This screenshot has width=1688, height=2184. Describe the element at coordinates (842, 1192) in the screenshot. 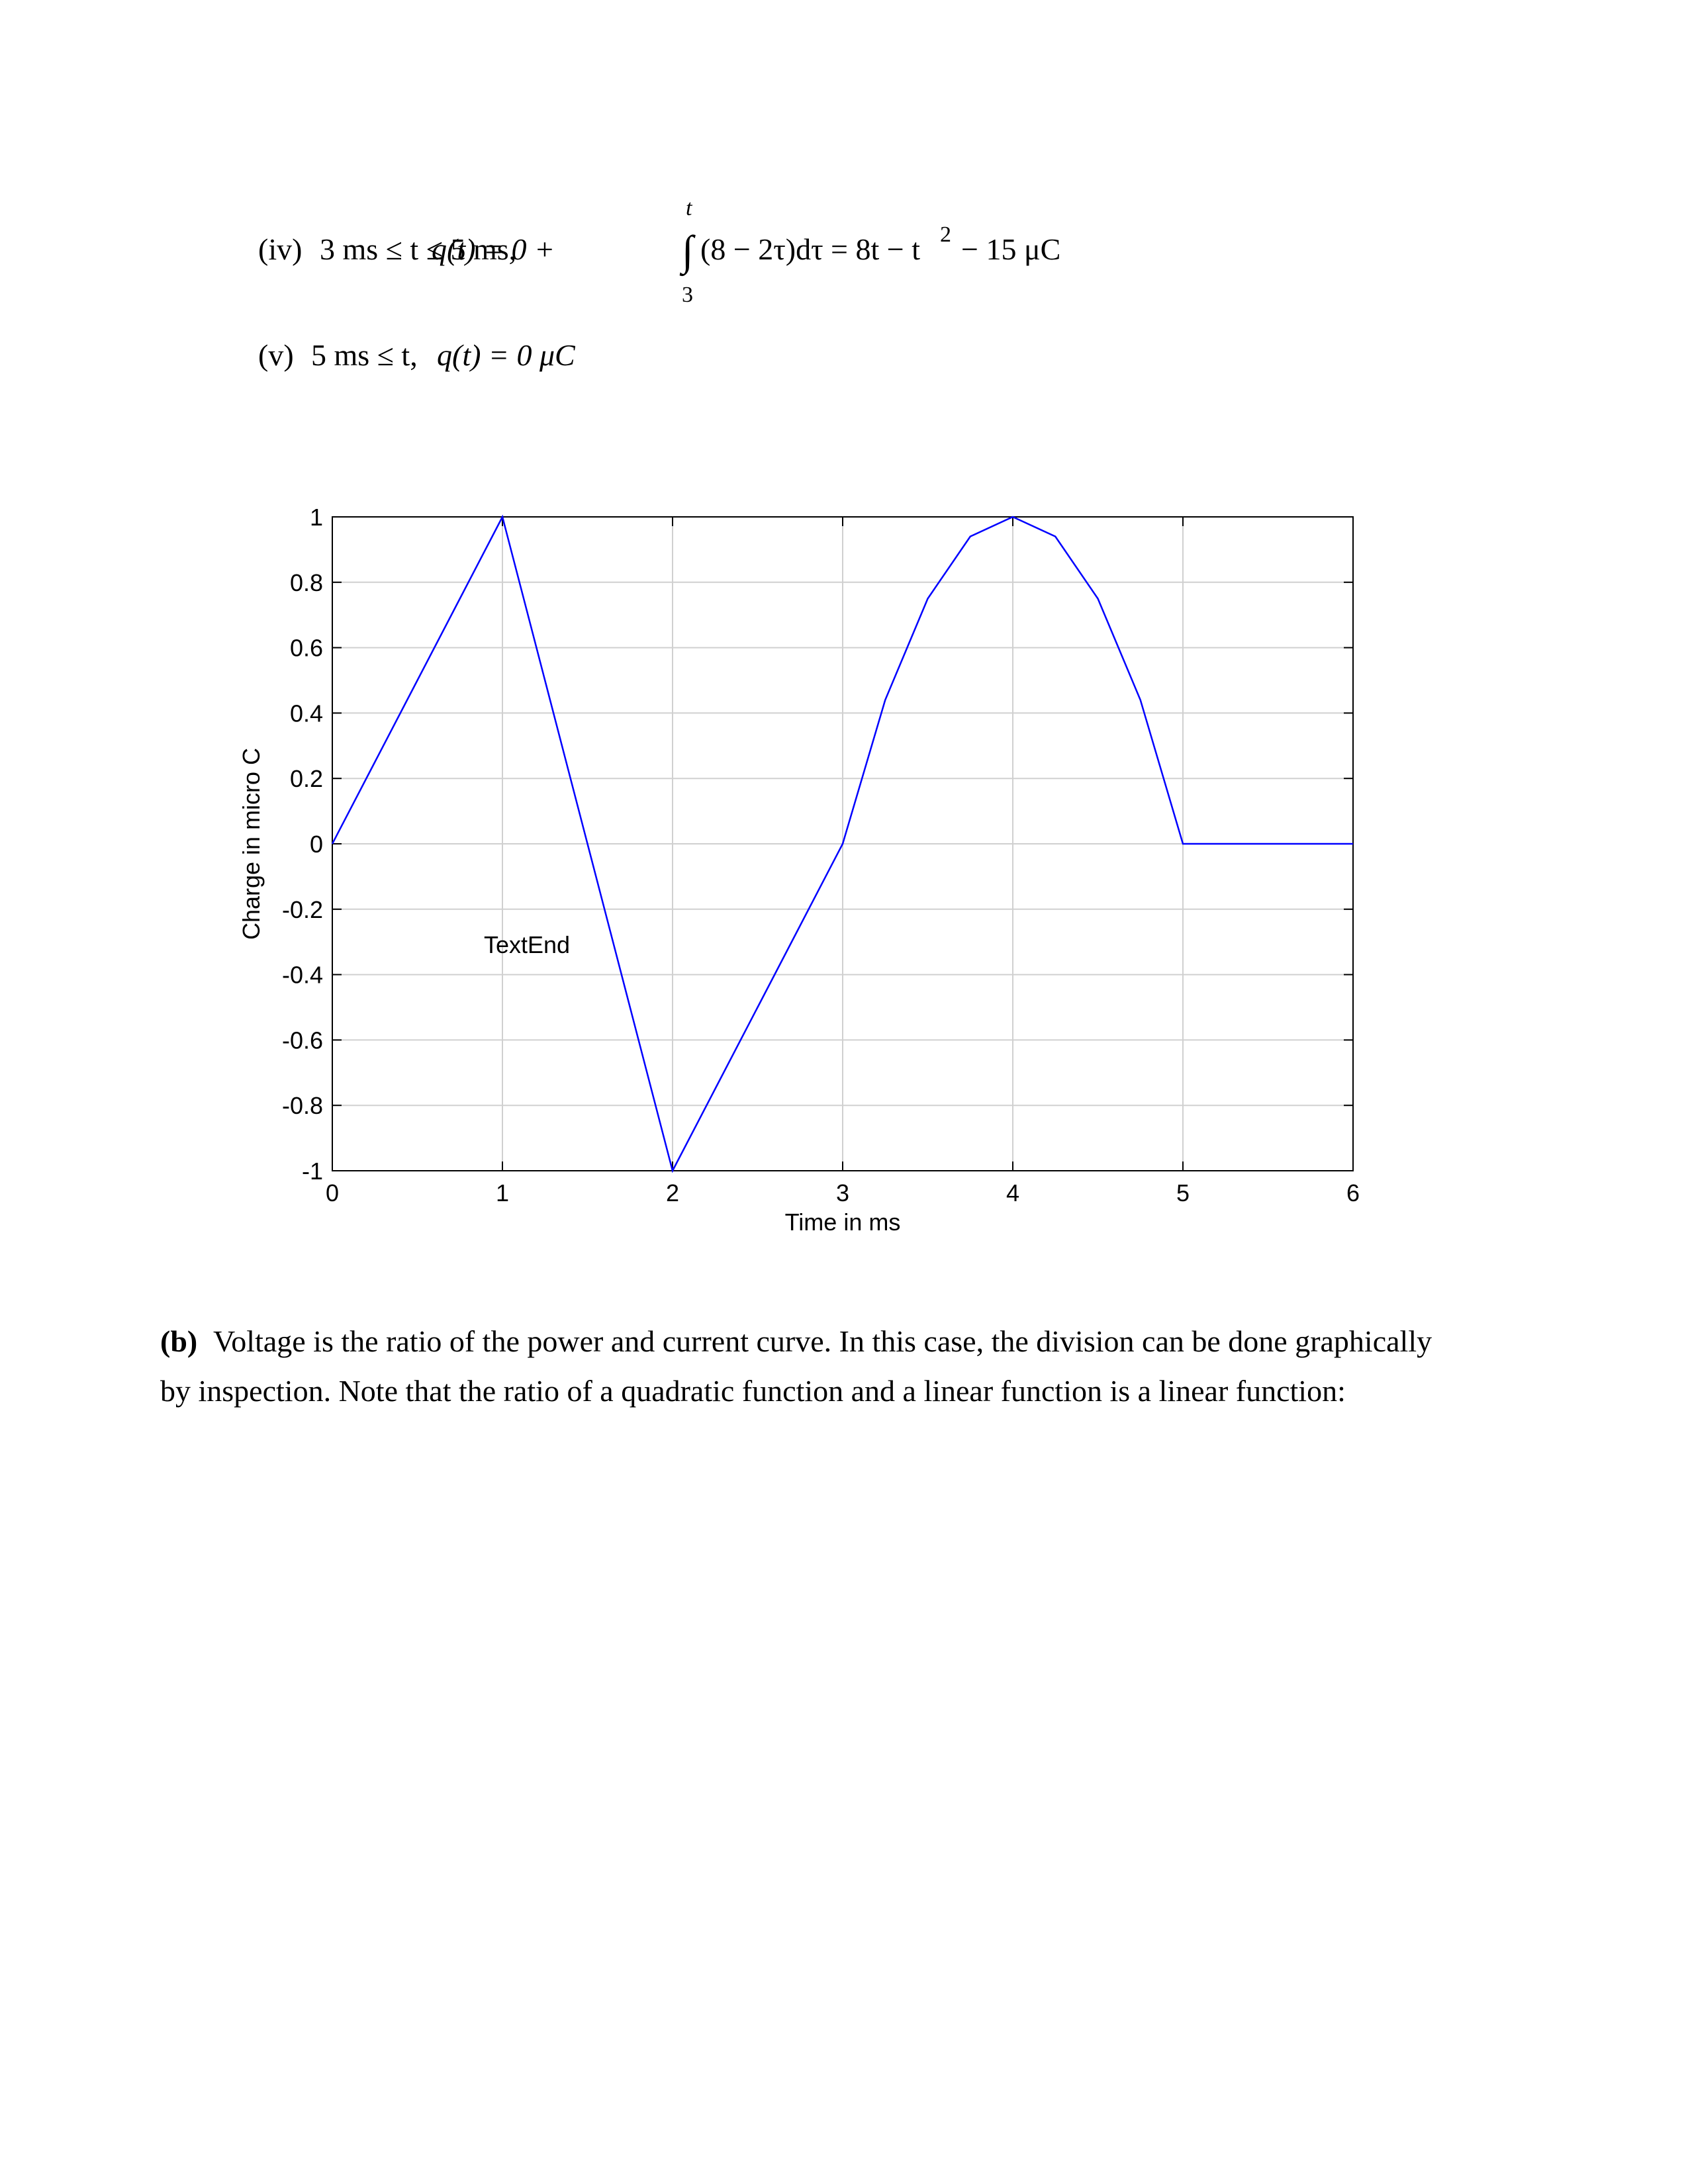

I see `x-tick-label: 3` at that location.